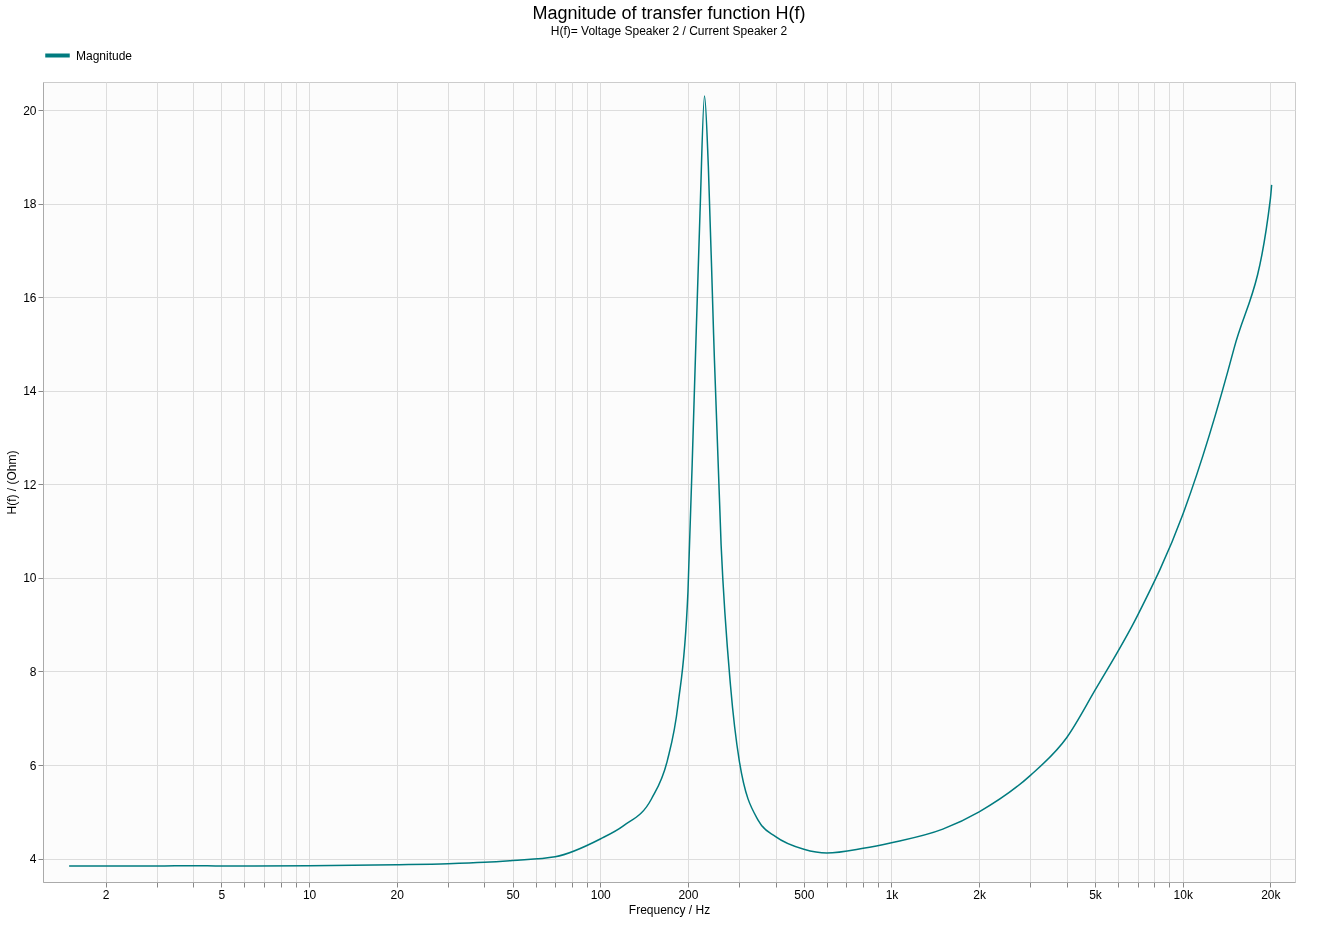 The height and width of the screenshot is (948, 1328). I want to click on x-tick-label: 20, so click(397, 894).